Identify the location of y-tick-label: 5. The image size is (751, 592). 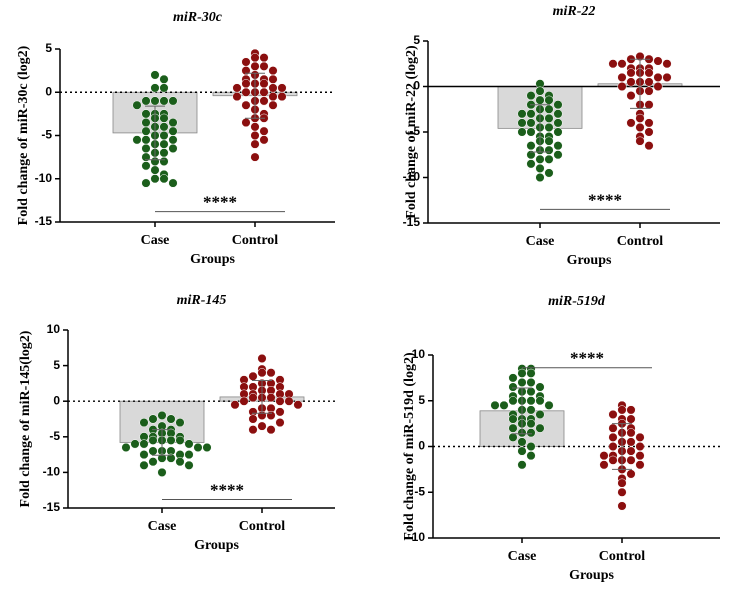
(421, 400).